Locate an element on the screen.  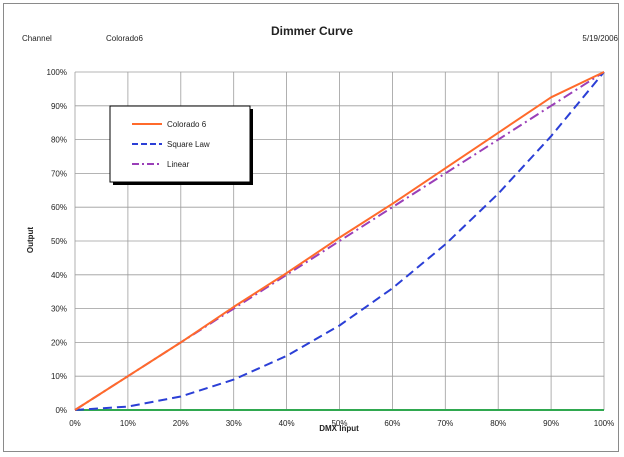
x-tick-label: 40% is located at coordinates (287, 423).